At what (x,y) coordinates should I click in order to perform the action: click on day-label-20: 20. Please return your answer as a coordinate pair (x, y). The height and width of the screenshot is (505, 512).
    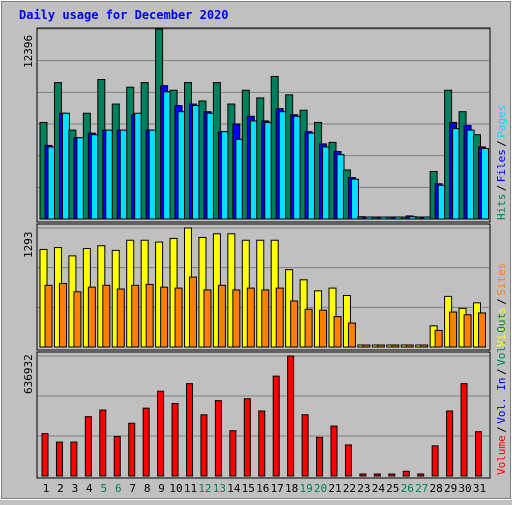
    Looking at the image, I should click on (320, 488).